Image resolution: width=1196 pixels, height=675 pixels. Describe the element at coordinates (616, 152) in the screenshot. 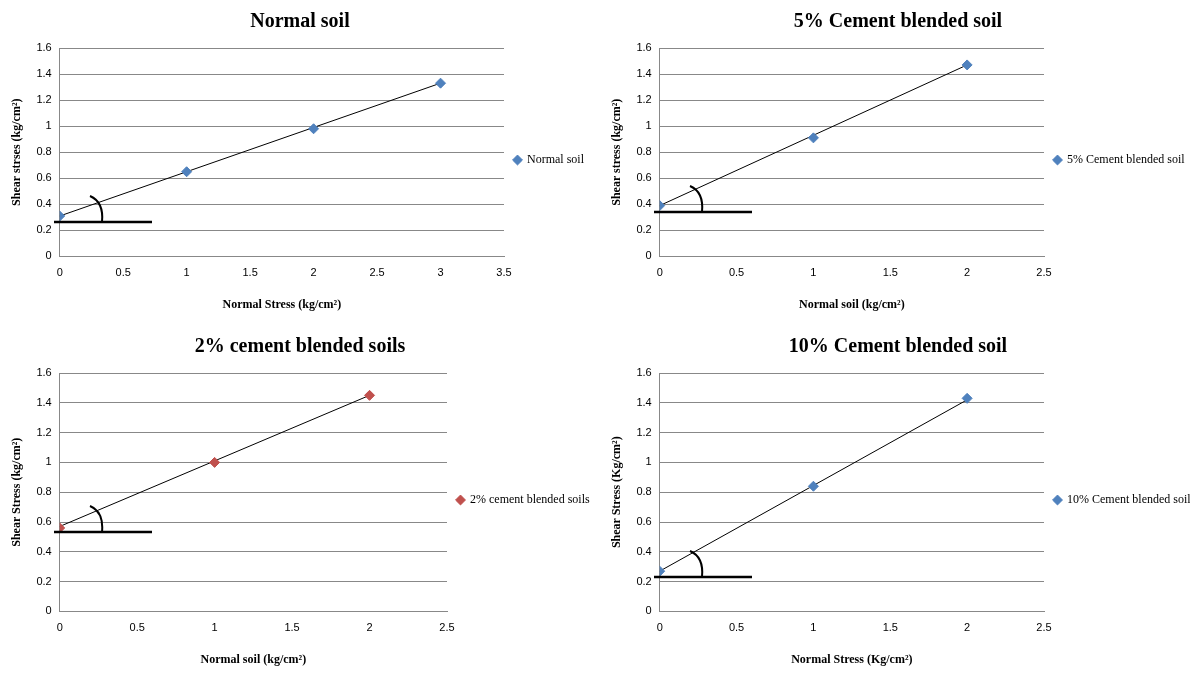

I see `y-axis-title: Shear stress (kg/cm²)` at that location.